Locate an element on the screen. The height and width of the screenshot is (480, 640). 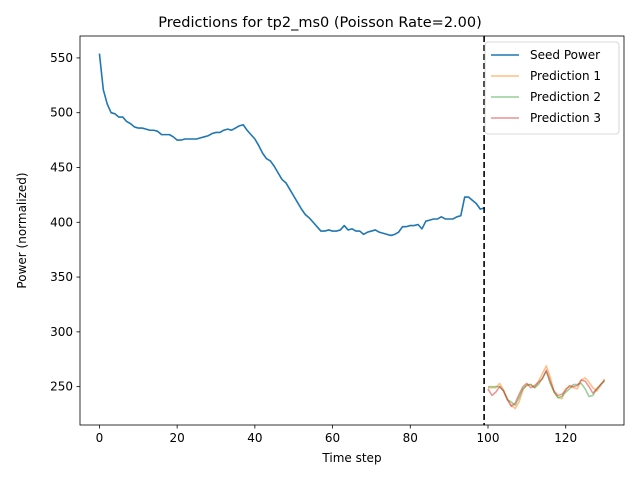
x-tick-label: 20 is located at coordinates (177, 438).